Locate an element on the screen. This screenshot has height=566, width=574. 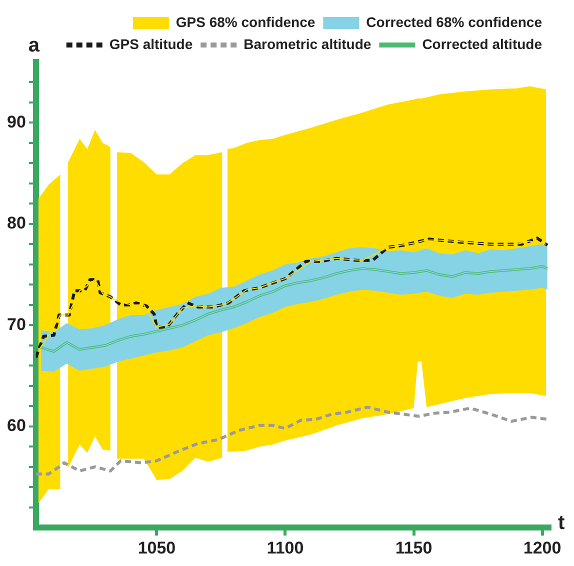
x-tick-label: 1050 is located at coordinates (157, 548).